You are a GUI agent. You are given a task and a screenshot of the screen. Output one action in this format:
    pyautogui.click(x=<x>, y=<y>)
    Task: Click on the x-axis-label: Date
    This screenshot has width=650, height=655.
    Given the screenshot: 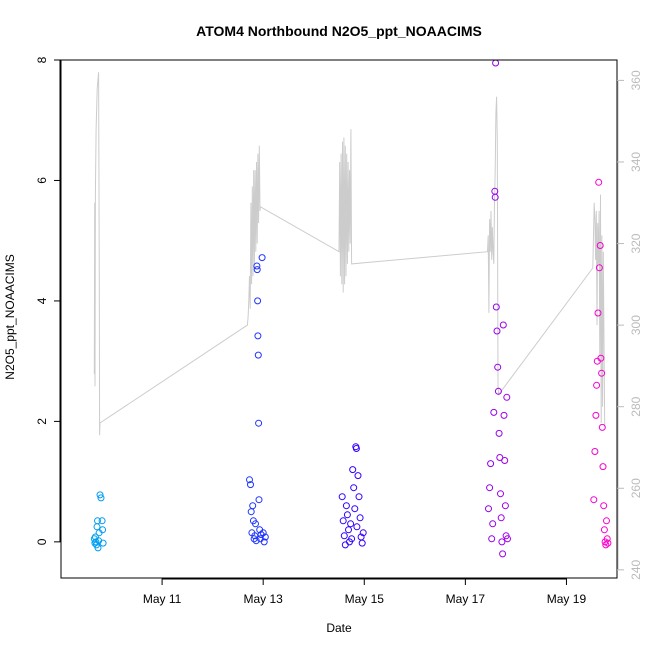 What is the action you would take?
    pyautogui.click(x=339, y=628)
    